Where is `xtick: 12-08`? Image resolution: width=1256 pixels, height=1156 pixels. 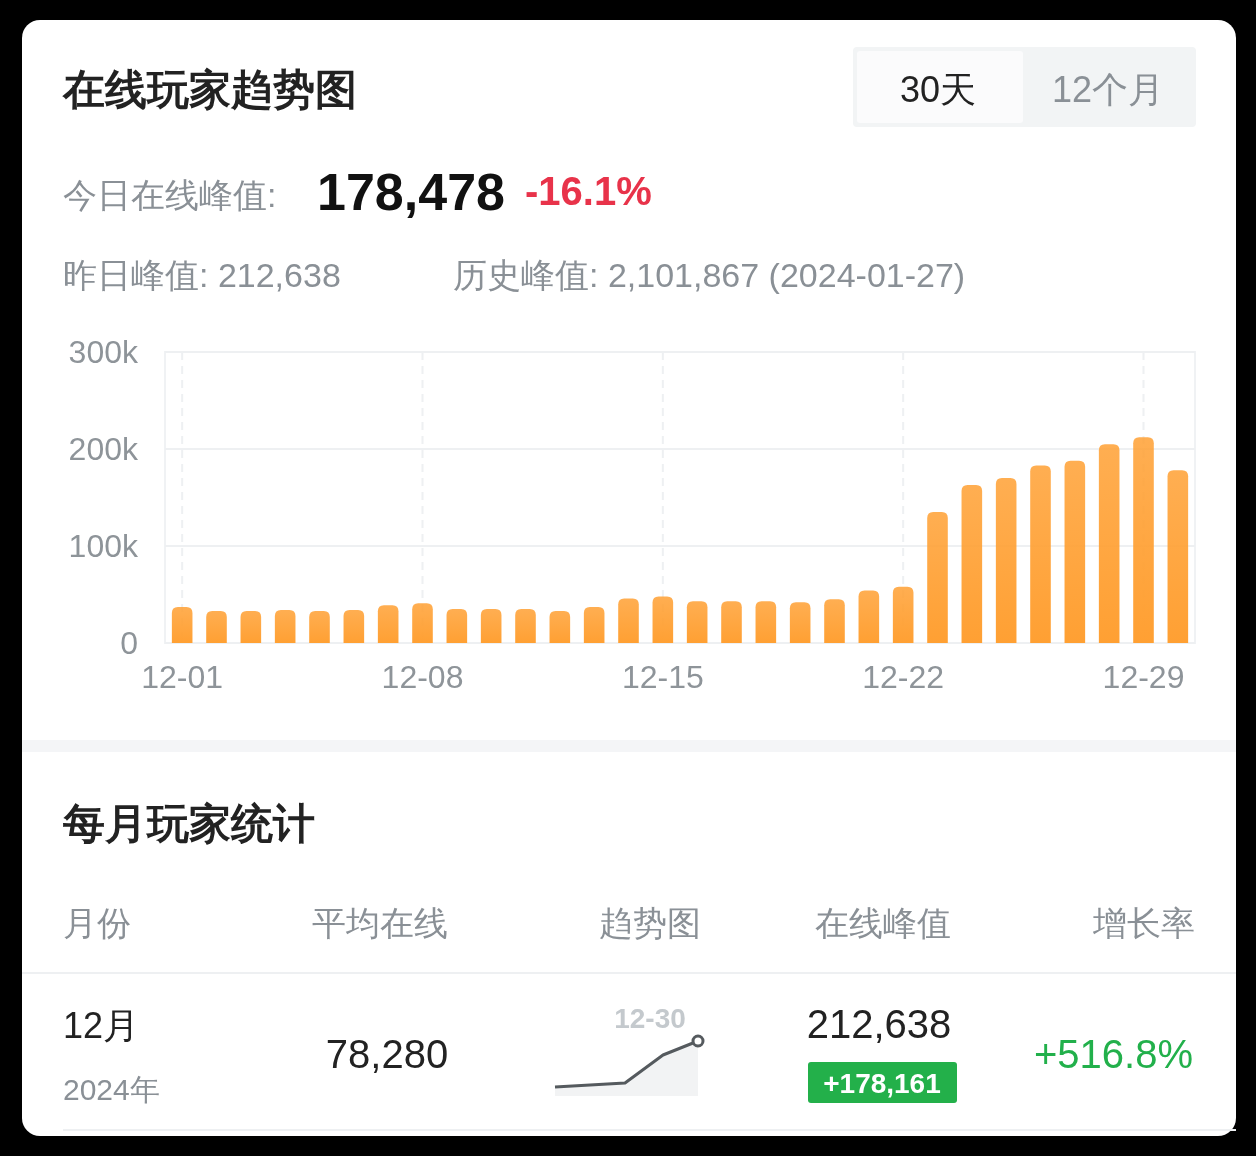
xtick: 12-08 is located at coordinates (422, 677).